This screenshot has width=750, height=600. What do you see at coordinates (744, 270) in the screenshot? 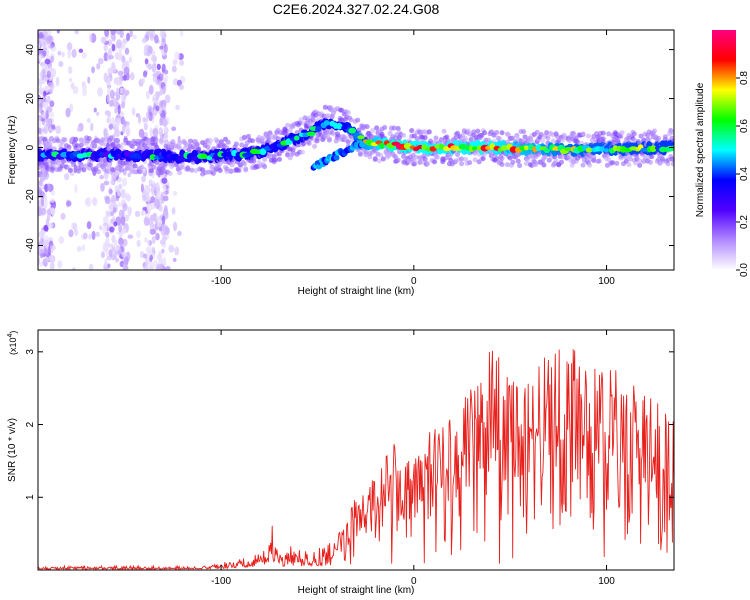
I see `colorbar-tick-label: 0.0` at bounding box center [744, 270].